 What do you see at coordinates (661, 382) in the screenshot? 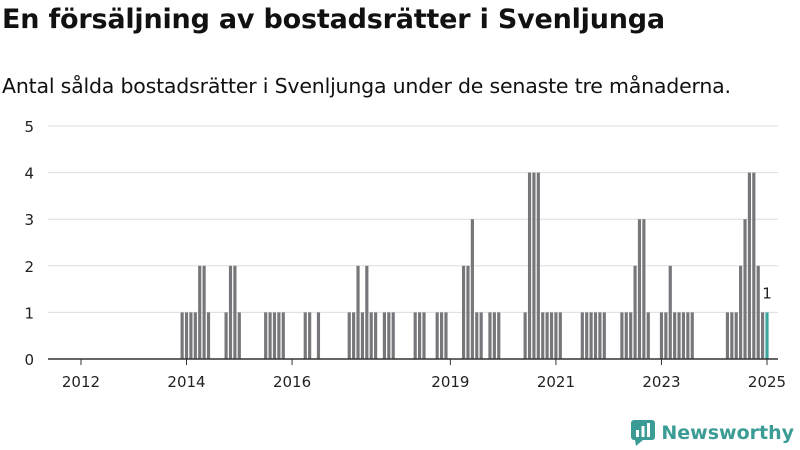
I see `x-tick-label: 2023` at bounding box center [661, 382].